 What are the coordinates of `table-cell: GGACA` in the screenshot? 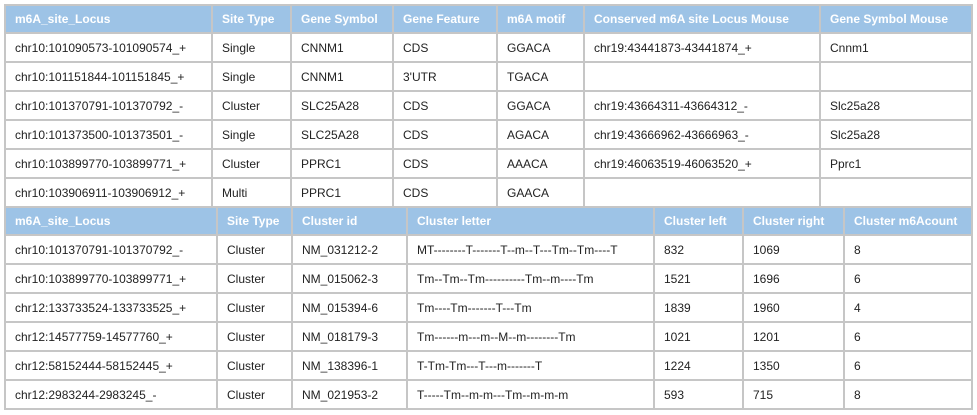 It's located at (540, 105).